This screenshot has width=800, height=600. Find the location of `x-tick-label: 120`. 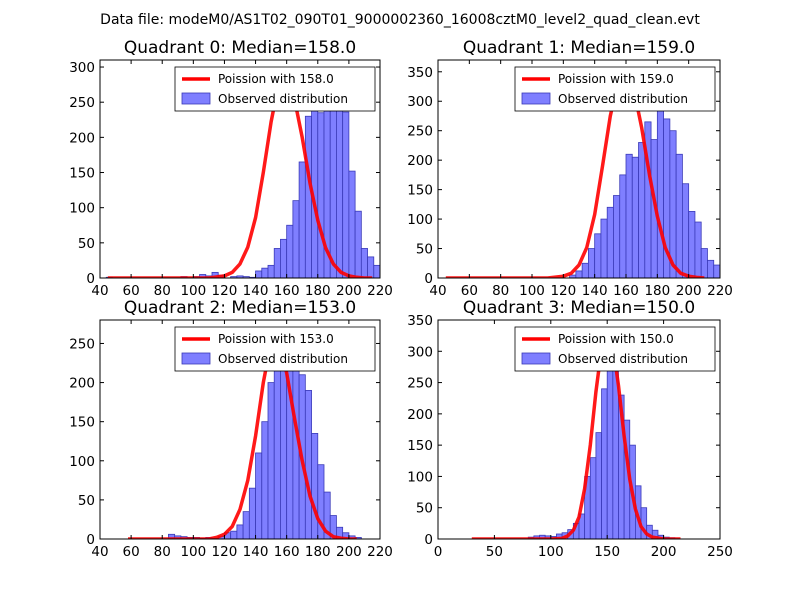

x-tick-label: 120 is located at coordinates (225, 291).